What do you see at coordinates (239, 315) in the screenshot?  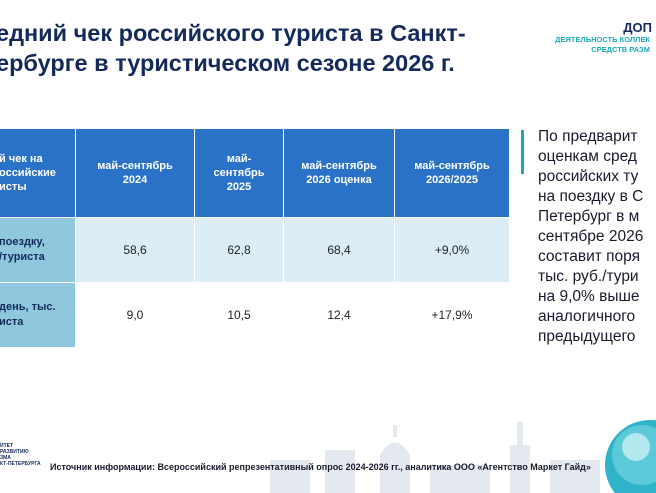 I see `table-cell: 10,5` at bounding box center [239, 315].